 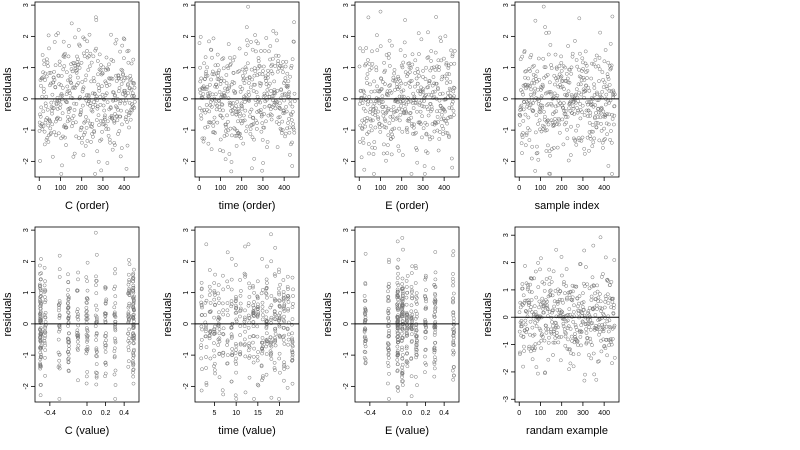 I want to click on y-axis-title: residuals, so click(x=328, y=314).